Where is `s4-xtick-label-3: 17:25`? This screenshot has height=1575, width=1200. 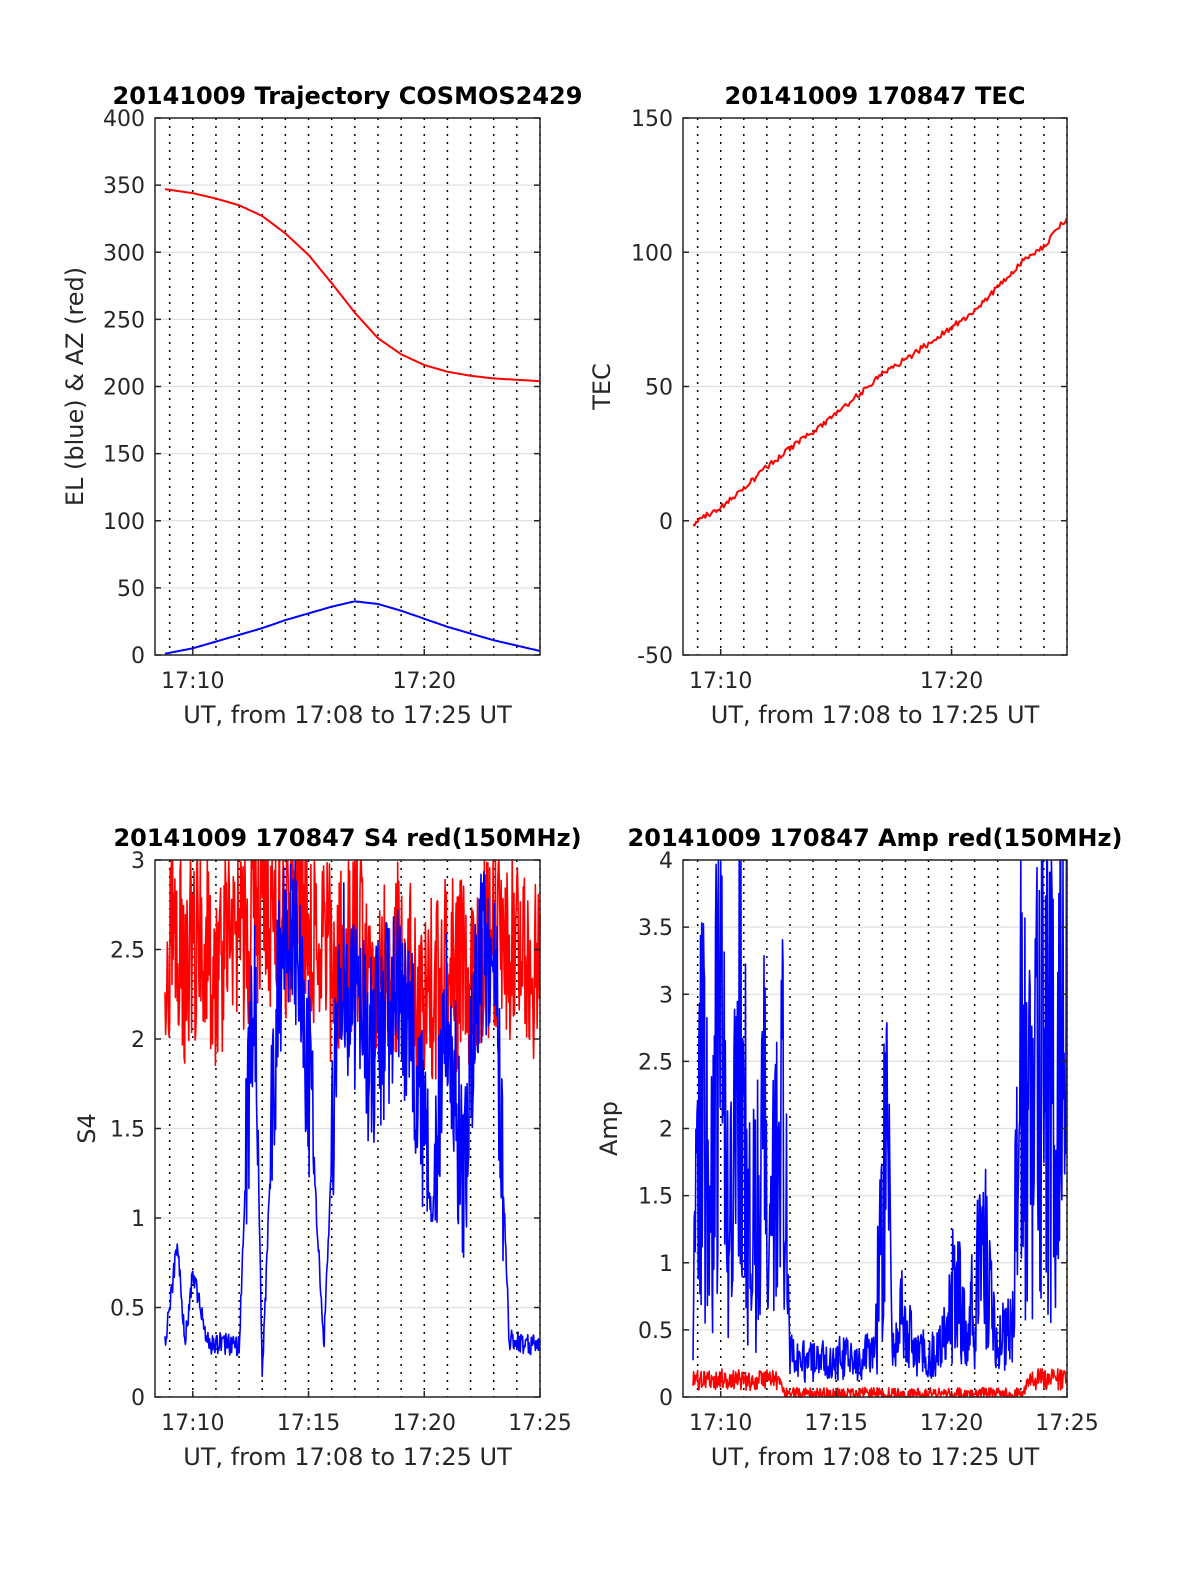
s4-xtick-label-3: 17:25 is located at coordinates (539, 1423).